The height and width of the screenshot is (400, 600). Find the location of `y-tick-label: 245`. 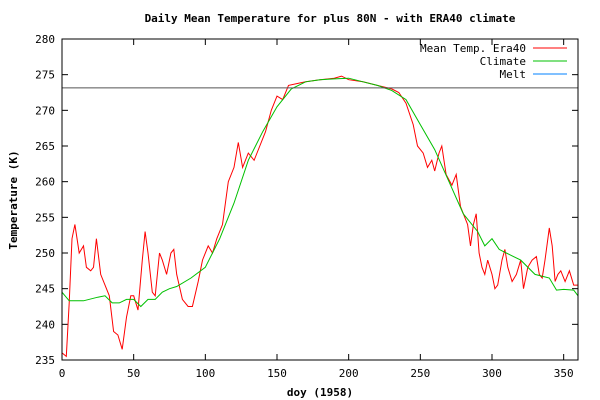

y-tick-label: 245 is located at coordinates (45, 289).